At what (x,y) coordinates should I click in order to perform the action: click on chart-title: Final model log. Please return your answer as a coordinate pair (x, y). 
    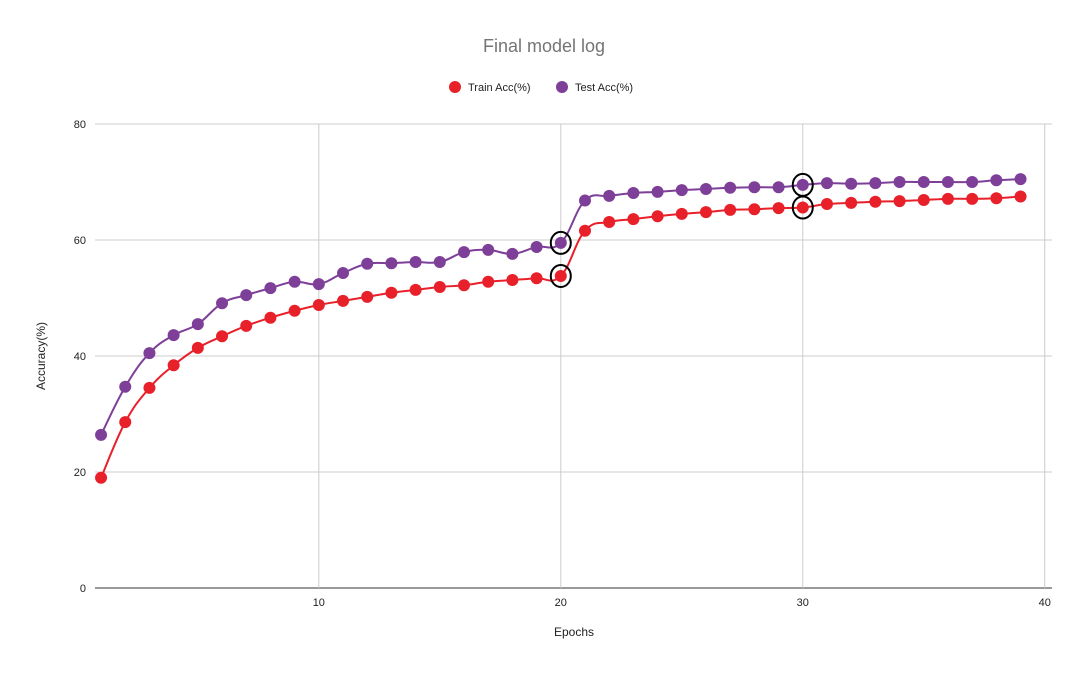
    Looking at the image, I should click on (544, 46).